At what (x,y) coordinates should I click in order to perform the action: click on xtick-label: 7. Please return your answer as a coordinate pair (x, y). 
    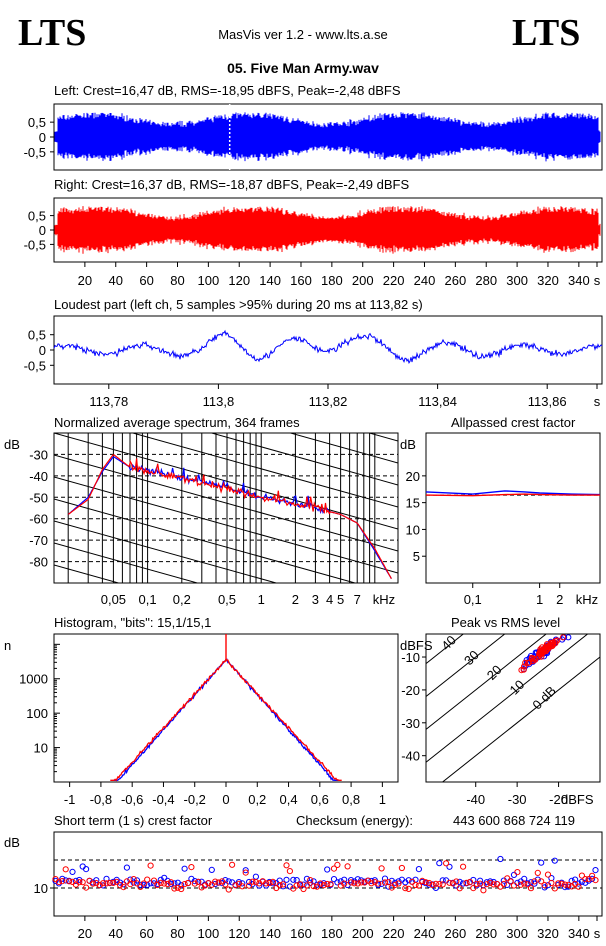
    Looking at the image, I should click on (357, 599).